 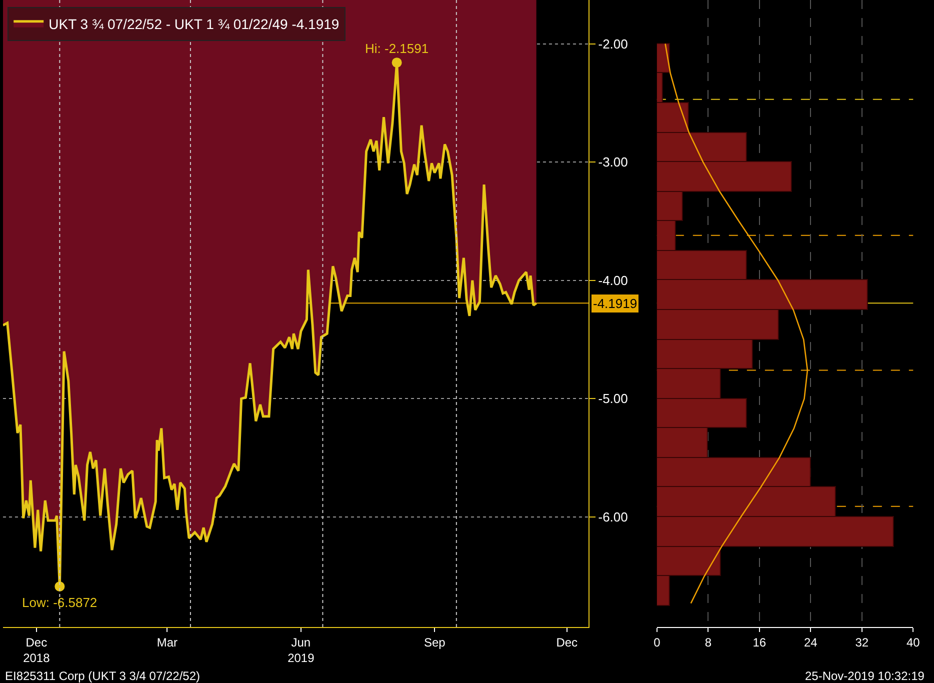 What do you see at coordinates (862, 642) in the screenshot?
I see `x-tick-label: 32` at bounding box center [862, 642].